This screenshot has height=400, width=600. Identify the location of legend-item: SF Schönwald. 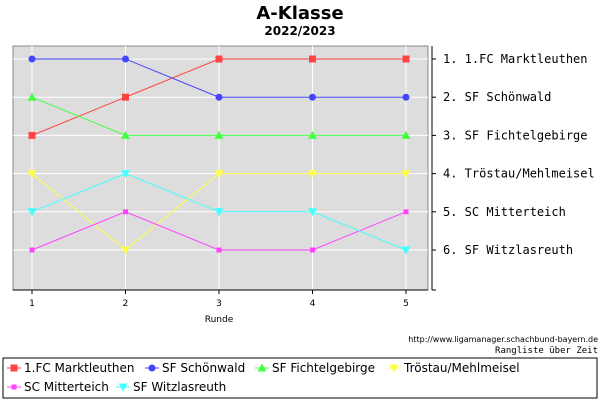
(195, 368).